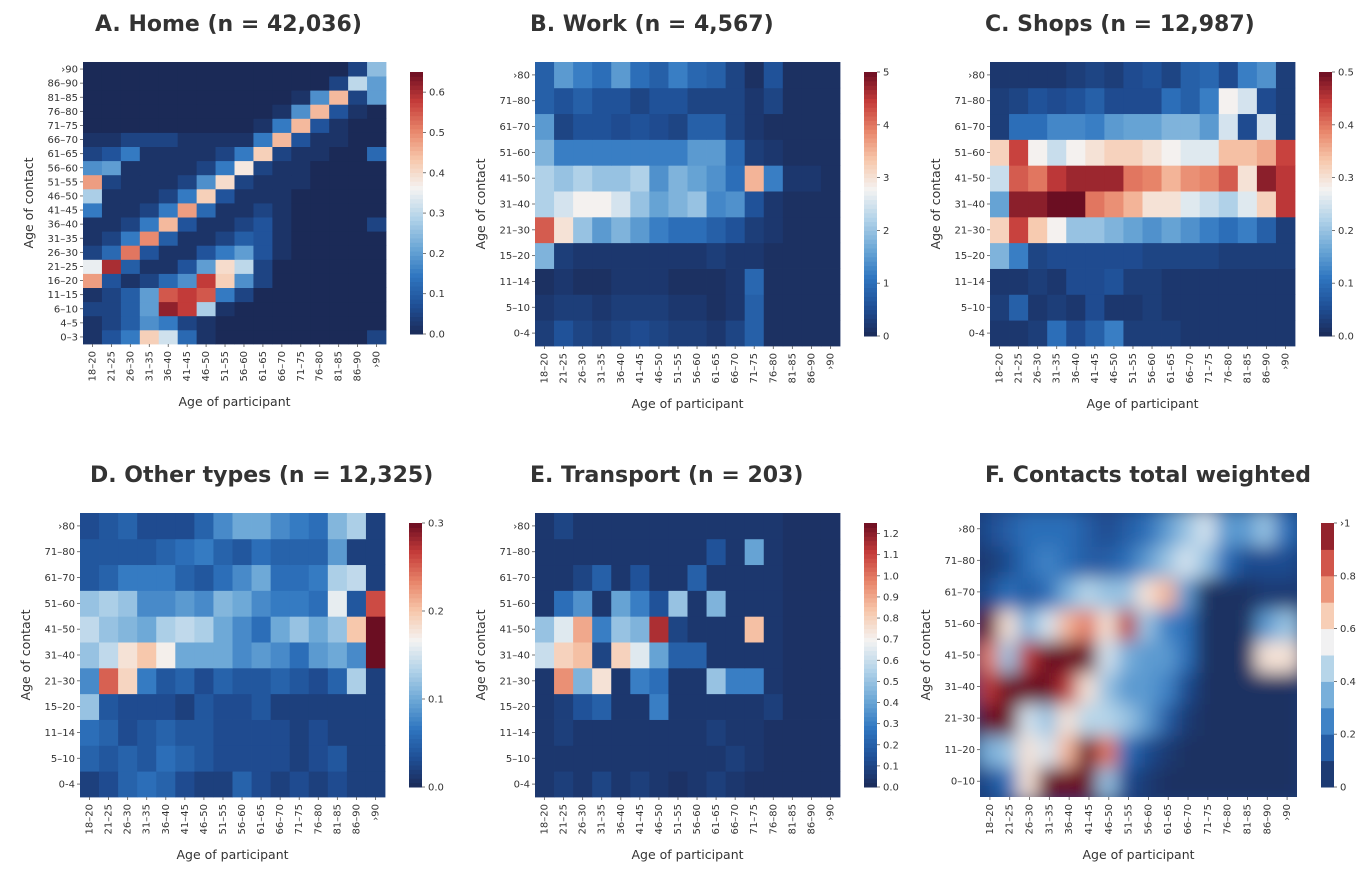  Describe the element at coordinates (1343, 788) in the screenshot. I see `colorbar-tick-label: 0` at that location.